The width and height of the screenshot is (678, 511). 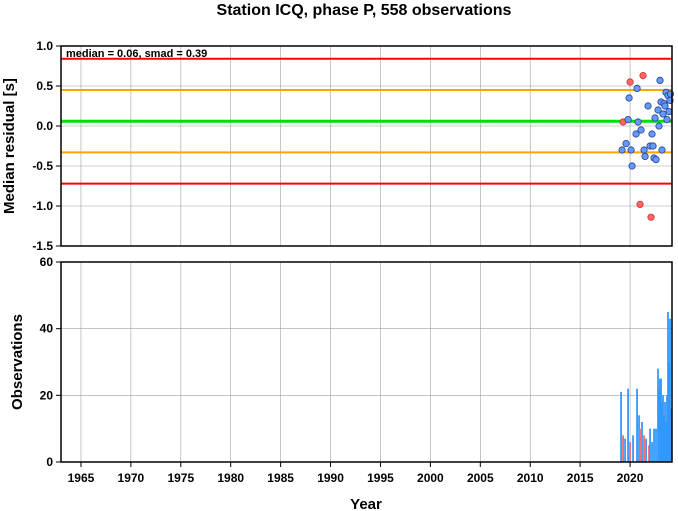 I want to click on chart-title: Station ICQ, phase P, 558 observations, so click(x=364, y=10).